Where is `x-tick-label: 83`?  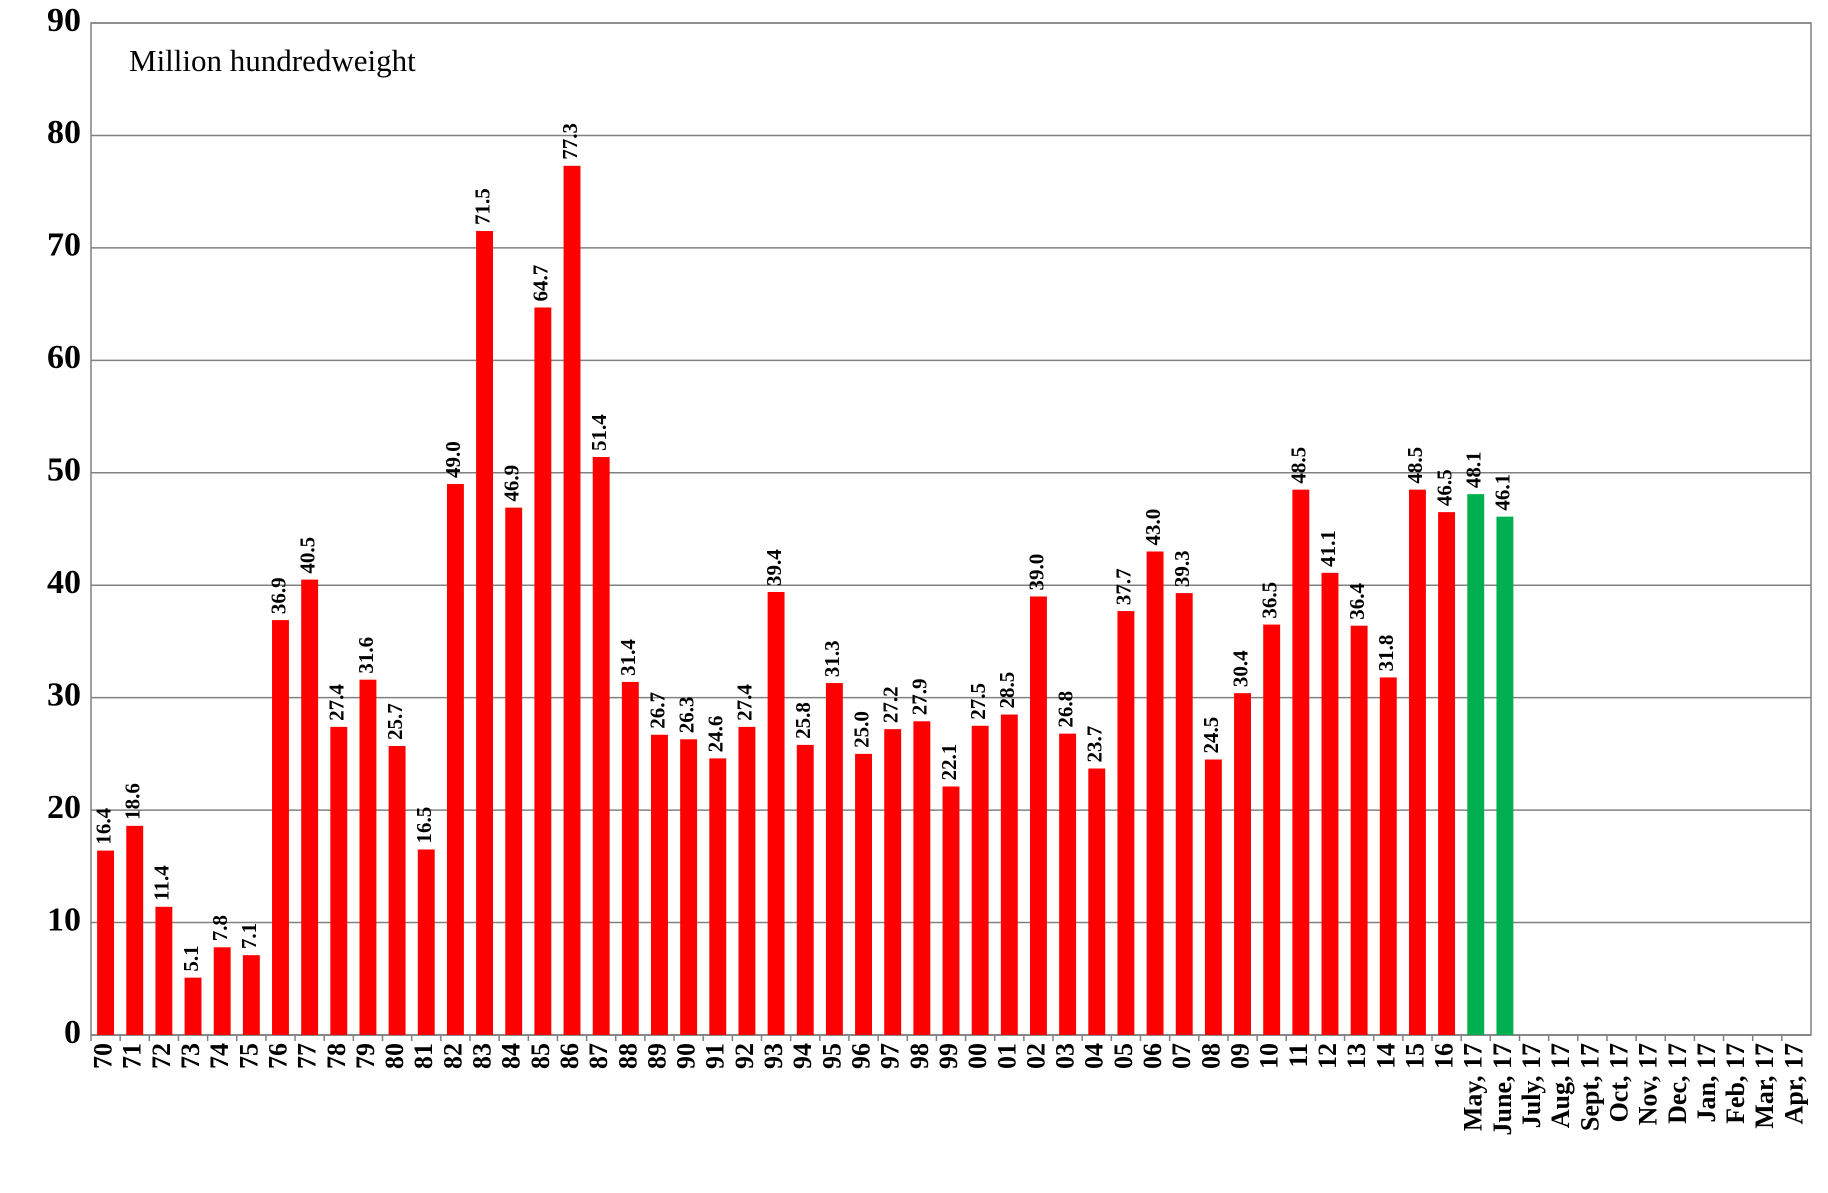 x-tick-label: 83 is located at coordinates (482, 1056).